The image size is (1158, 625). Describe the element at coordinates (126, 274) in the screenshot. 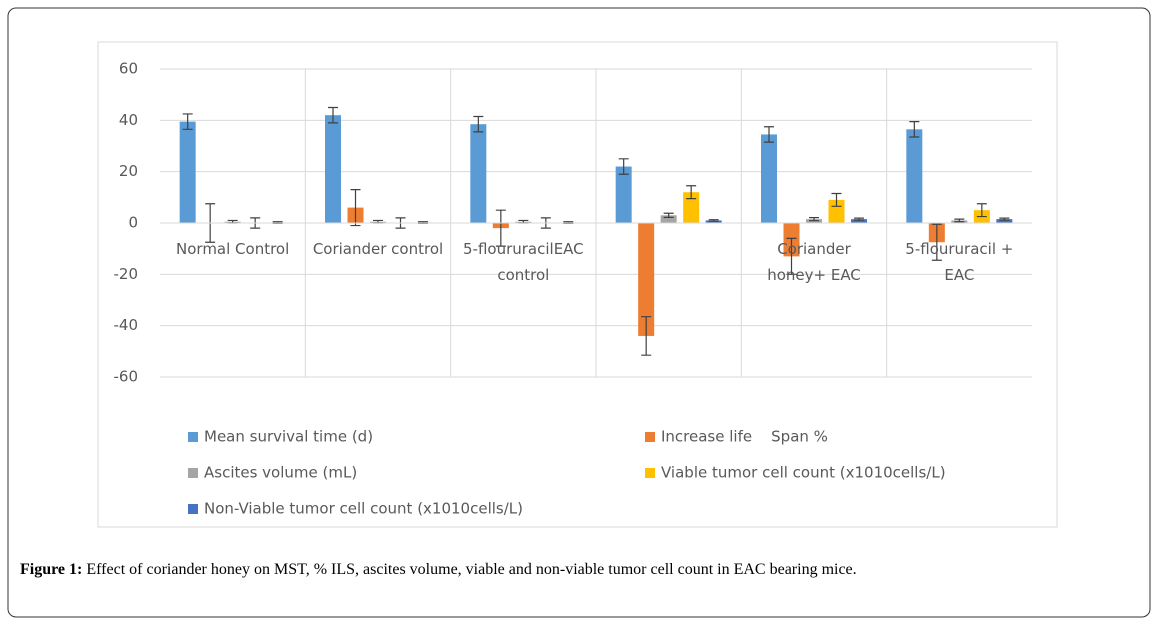

I see `y-tick-label: -20` at that location.